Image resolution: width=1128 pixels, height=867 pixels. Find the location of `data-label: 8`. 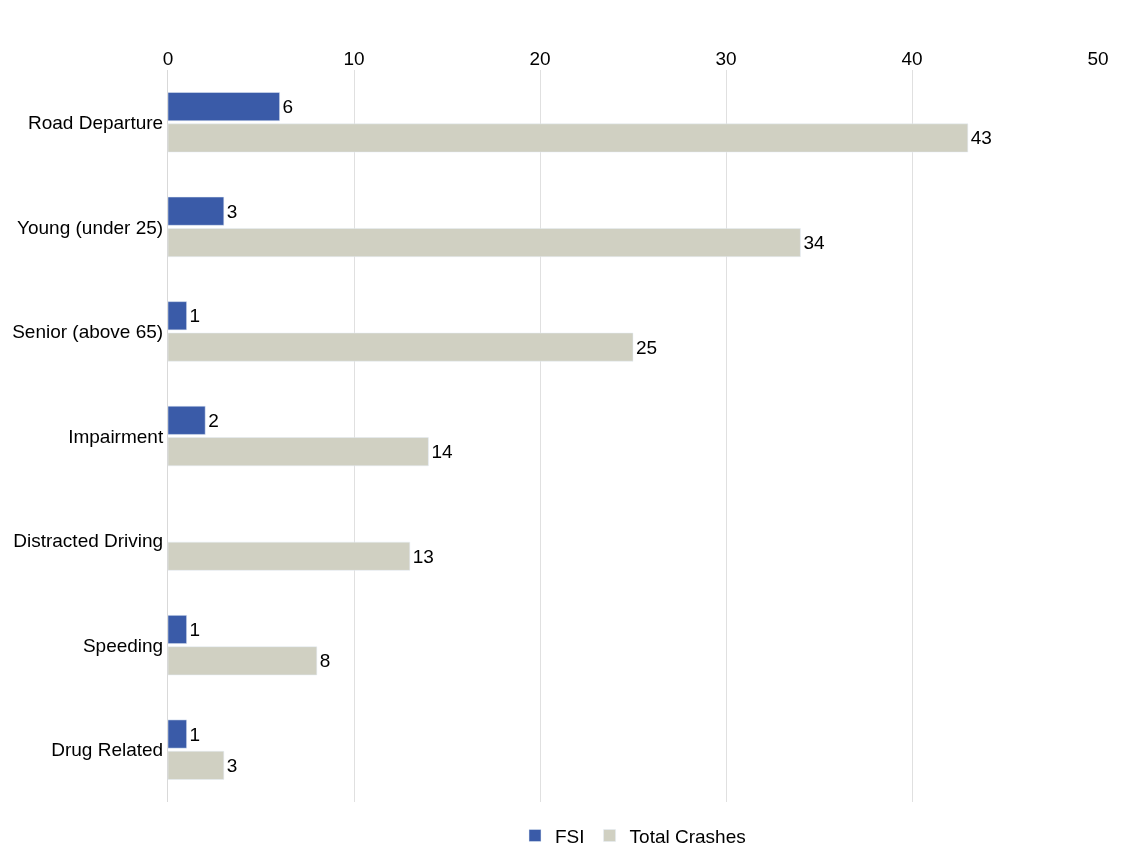

data-label: 8 is located at coordinates (325, 661).